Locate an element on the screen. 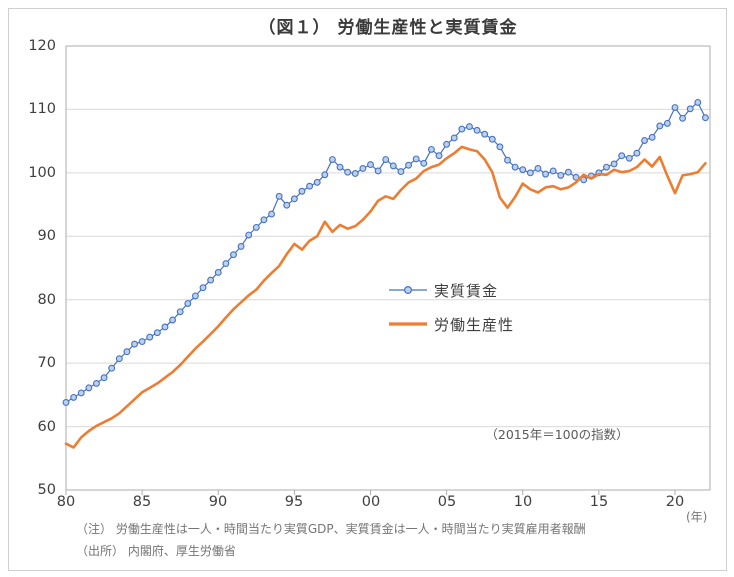  legend-label-real-wage: 実質賃金 is located at coordinates (466, 290).